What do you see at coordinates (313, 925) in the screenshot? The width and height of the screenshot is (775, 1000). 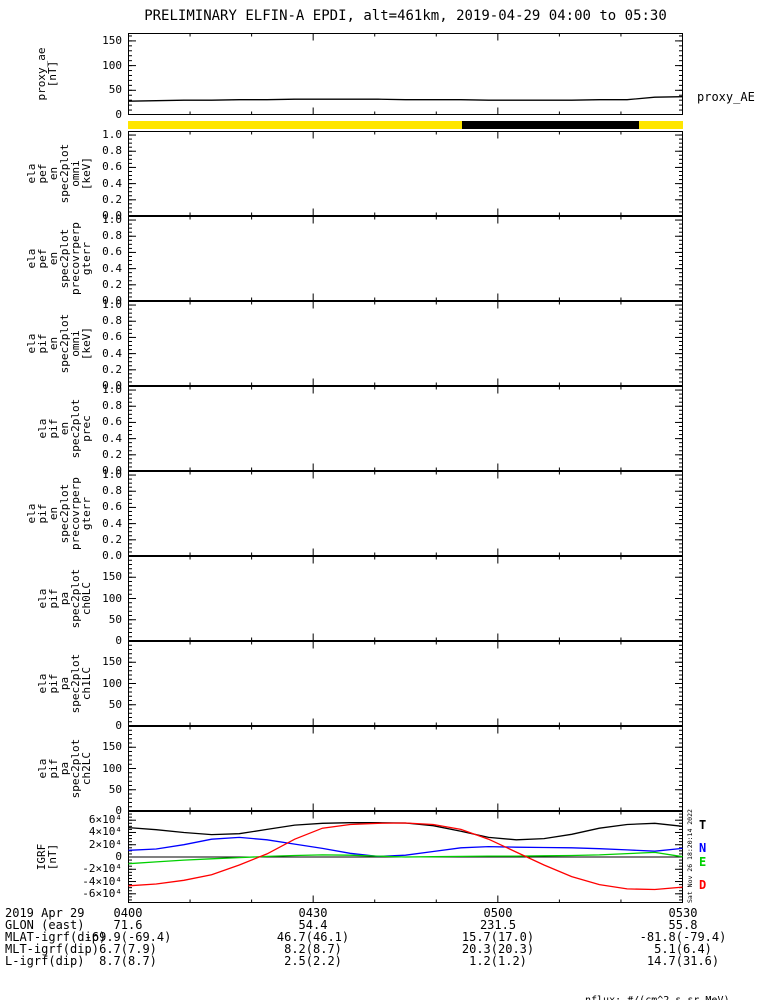 I see `footer-value: 54.4` at bounding box center [313, 925].